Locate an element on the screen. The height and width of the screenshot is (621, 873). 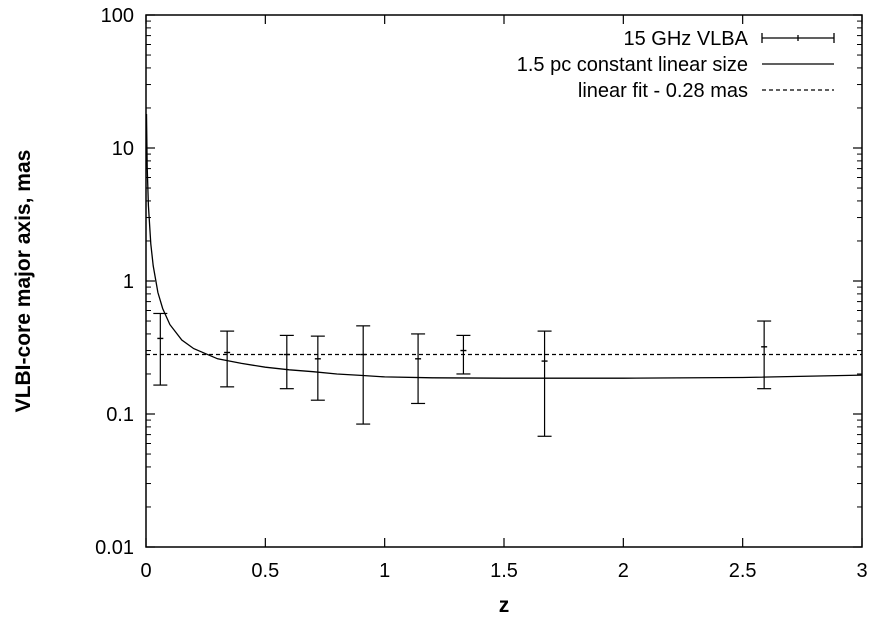
x-tick-label: 2.5 is located at coordinates (743, 571).